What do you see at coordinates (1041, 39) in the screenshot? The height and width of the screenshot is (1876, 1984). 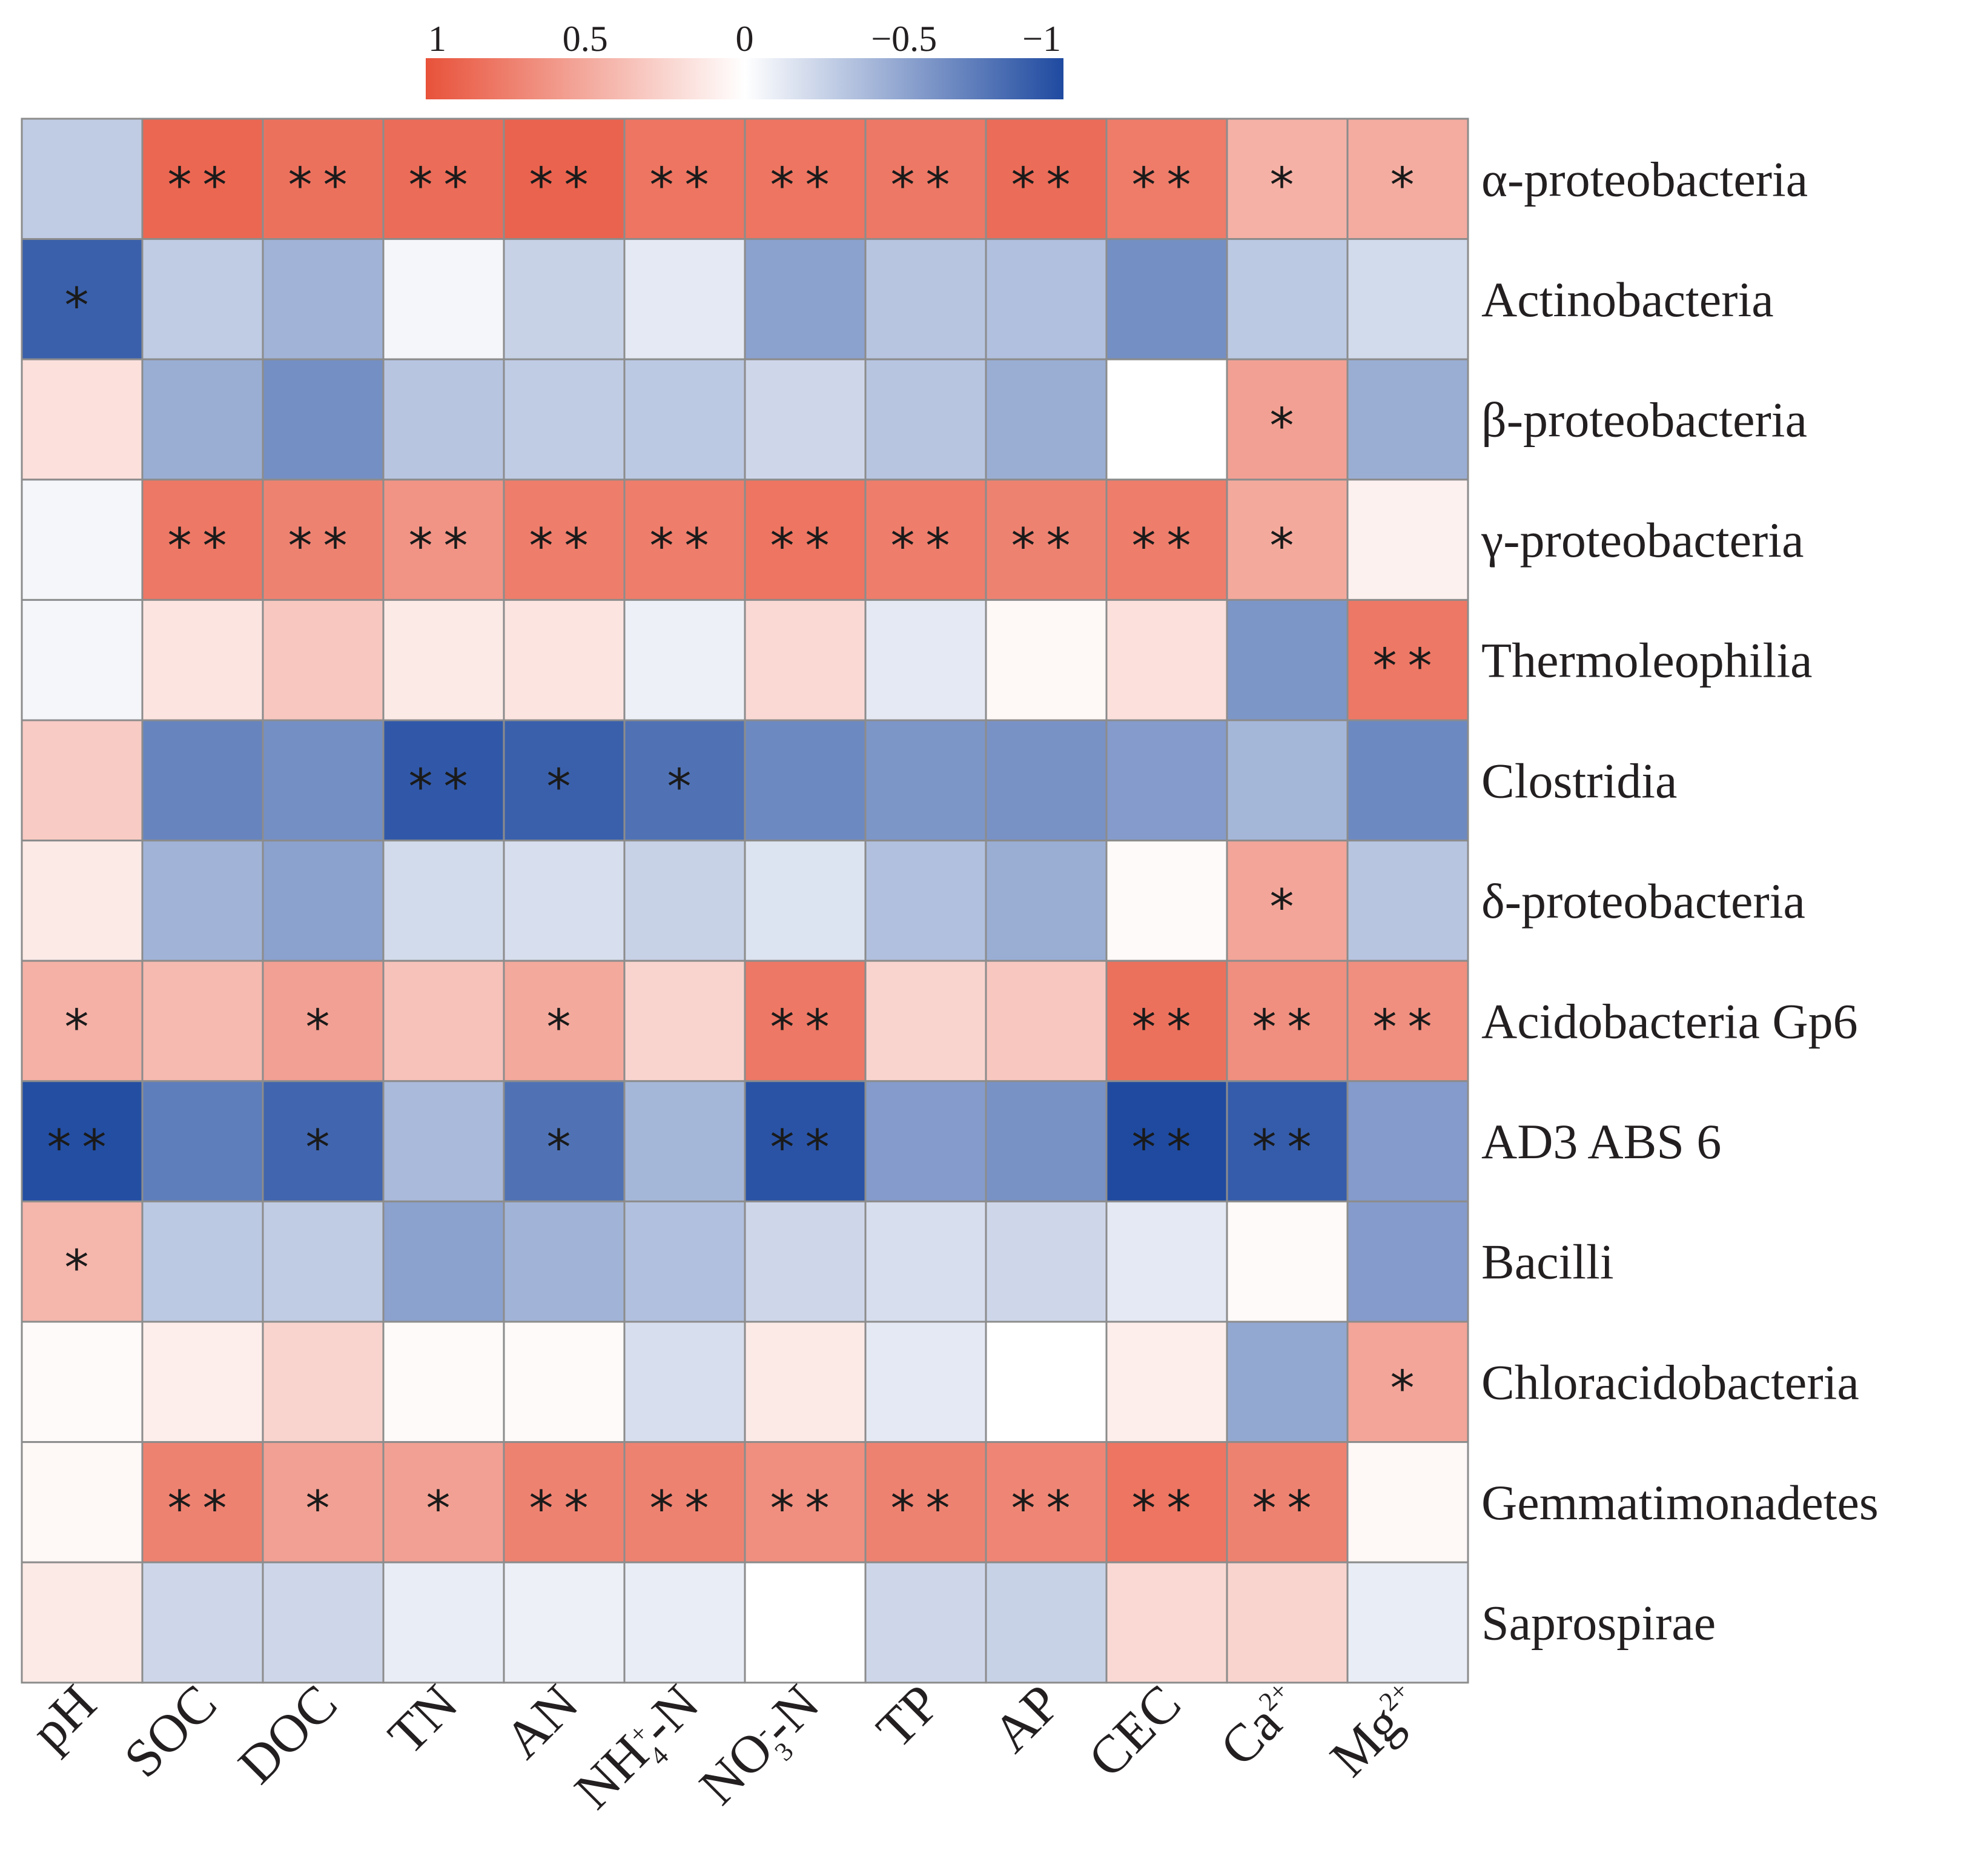 I see `colorbar-tick-label: −1` at bounding box center [1041, 39].